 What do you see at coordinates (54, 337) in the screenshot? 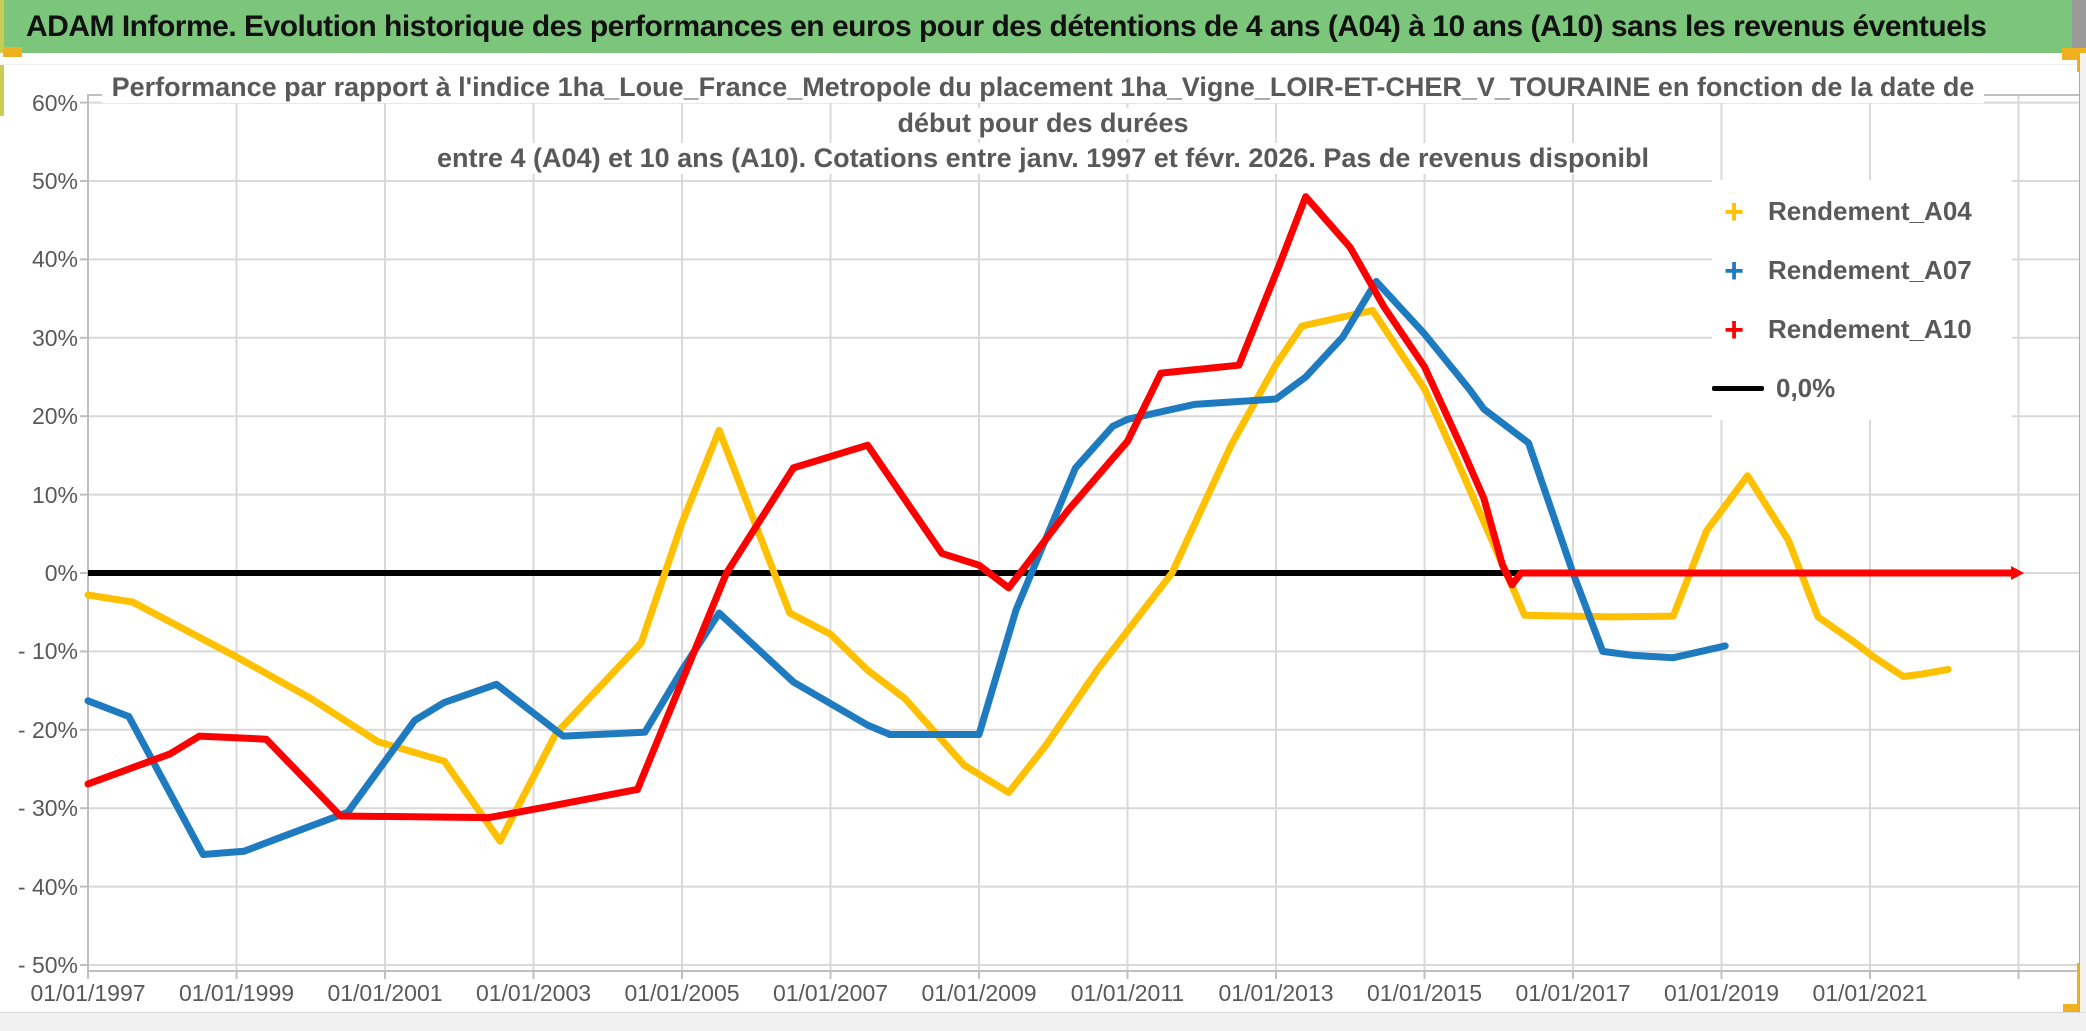
I see `y-tick-label: 30%` at bounding box center [54, 337].